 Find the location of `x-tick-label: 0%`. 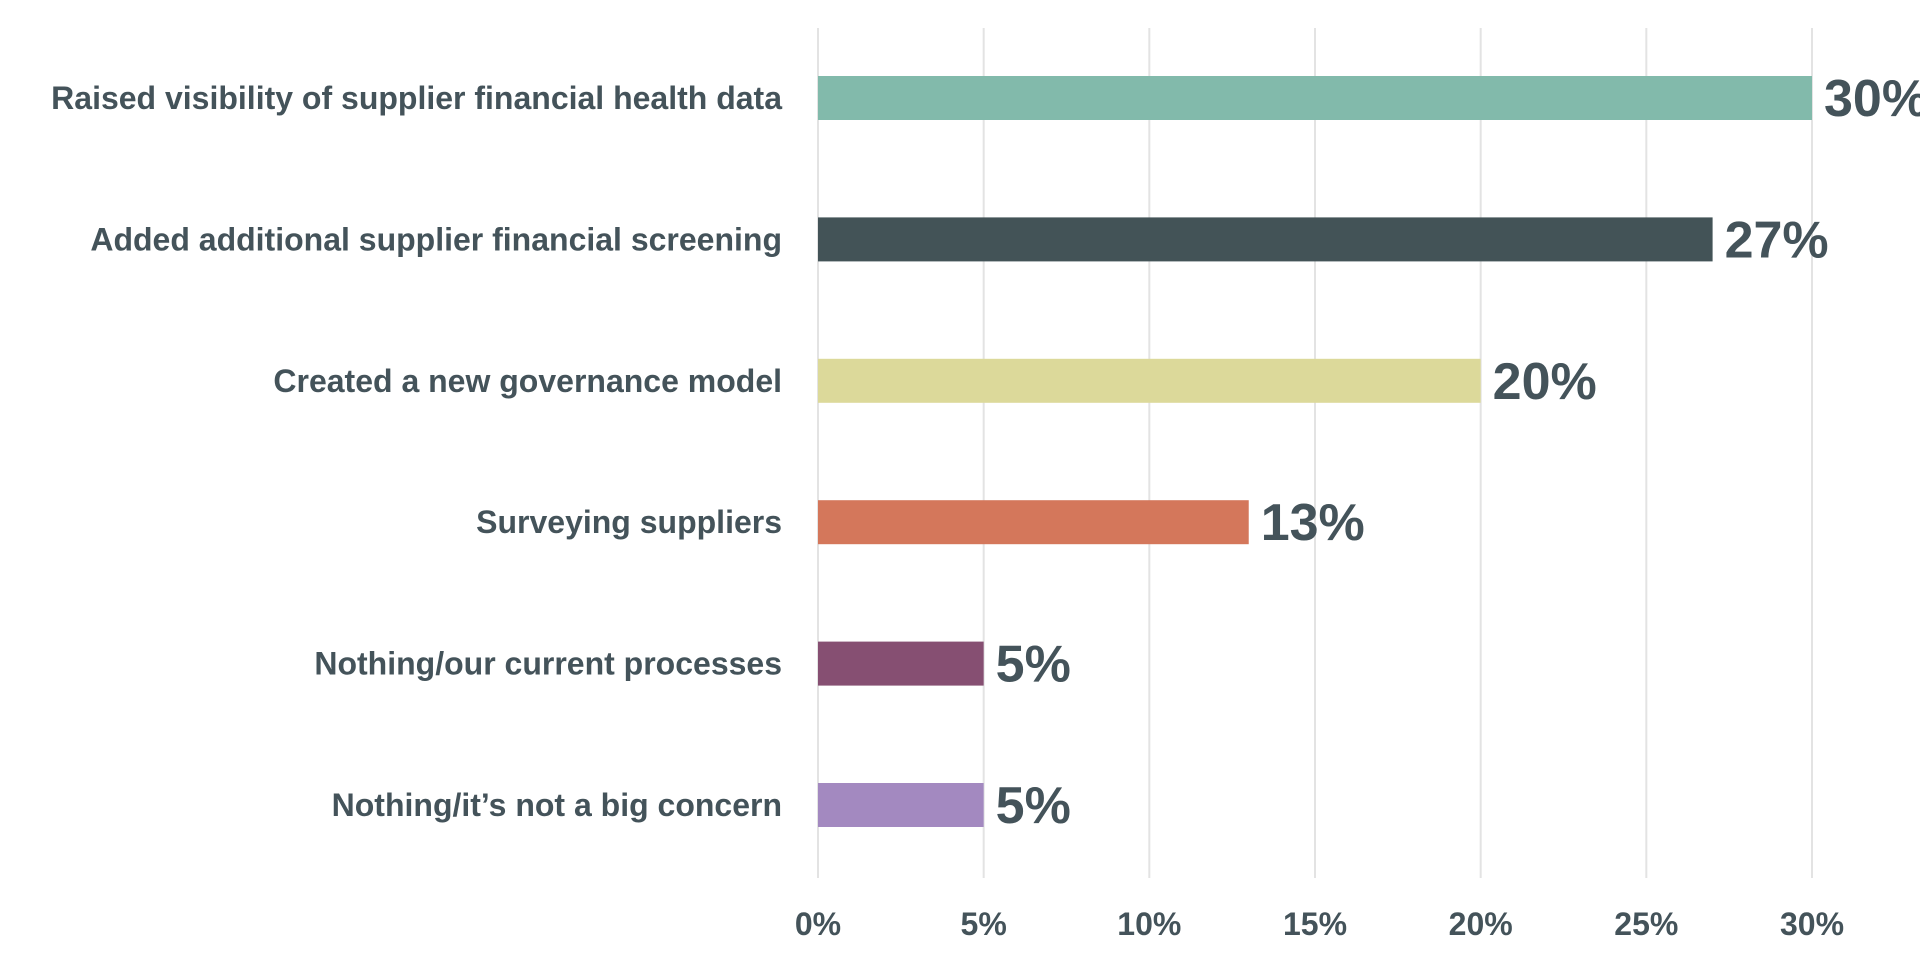

x-tick-label: 0% is located at coordinates (818, 924).